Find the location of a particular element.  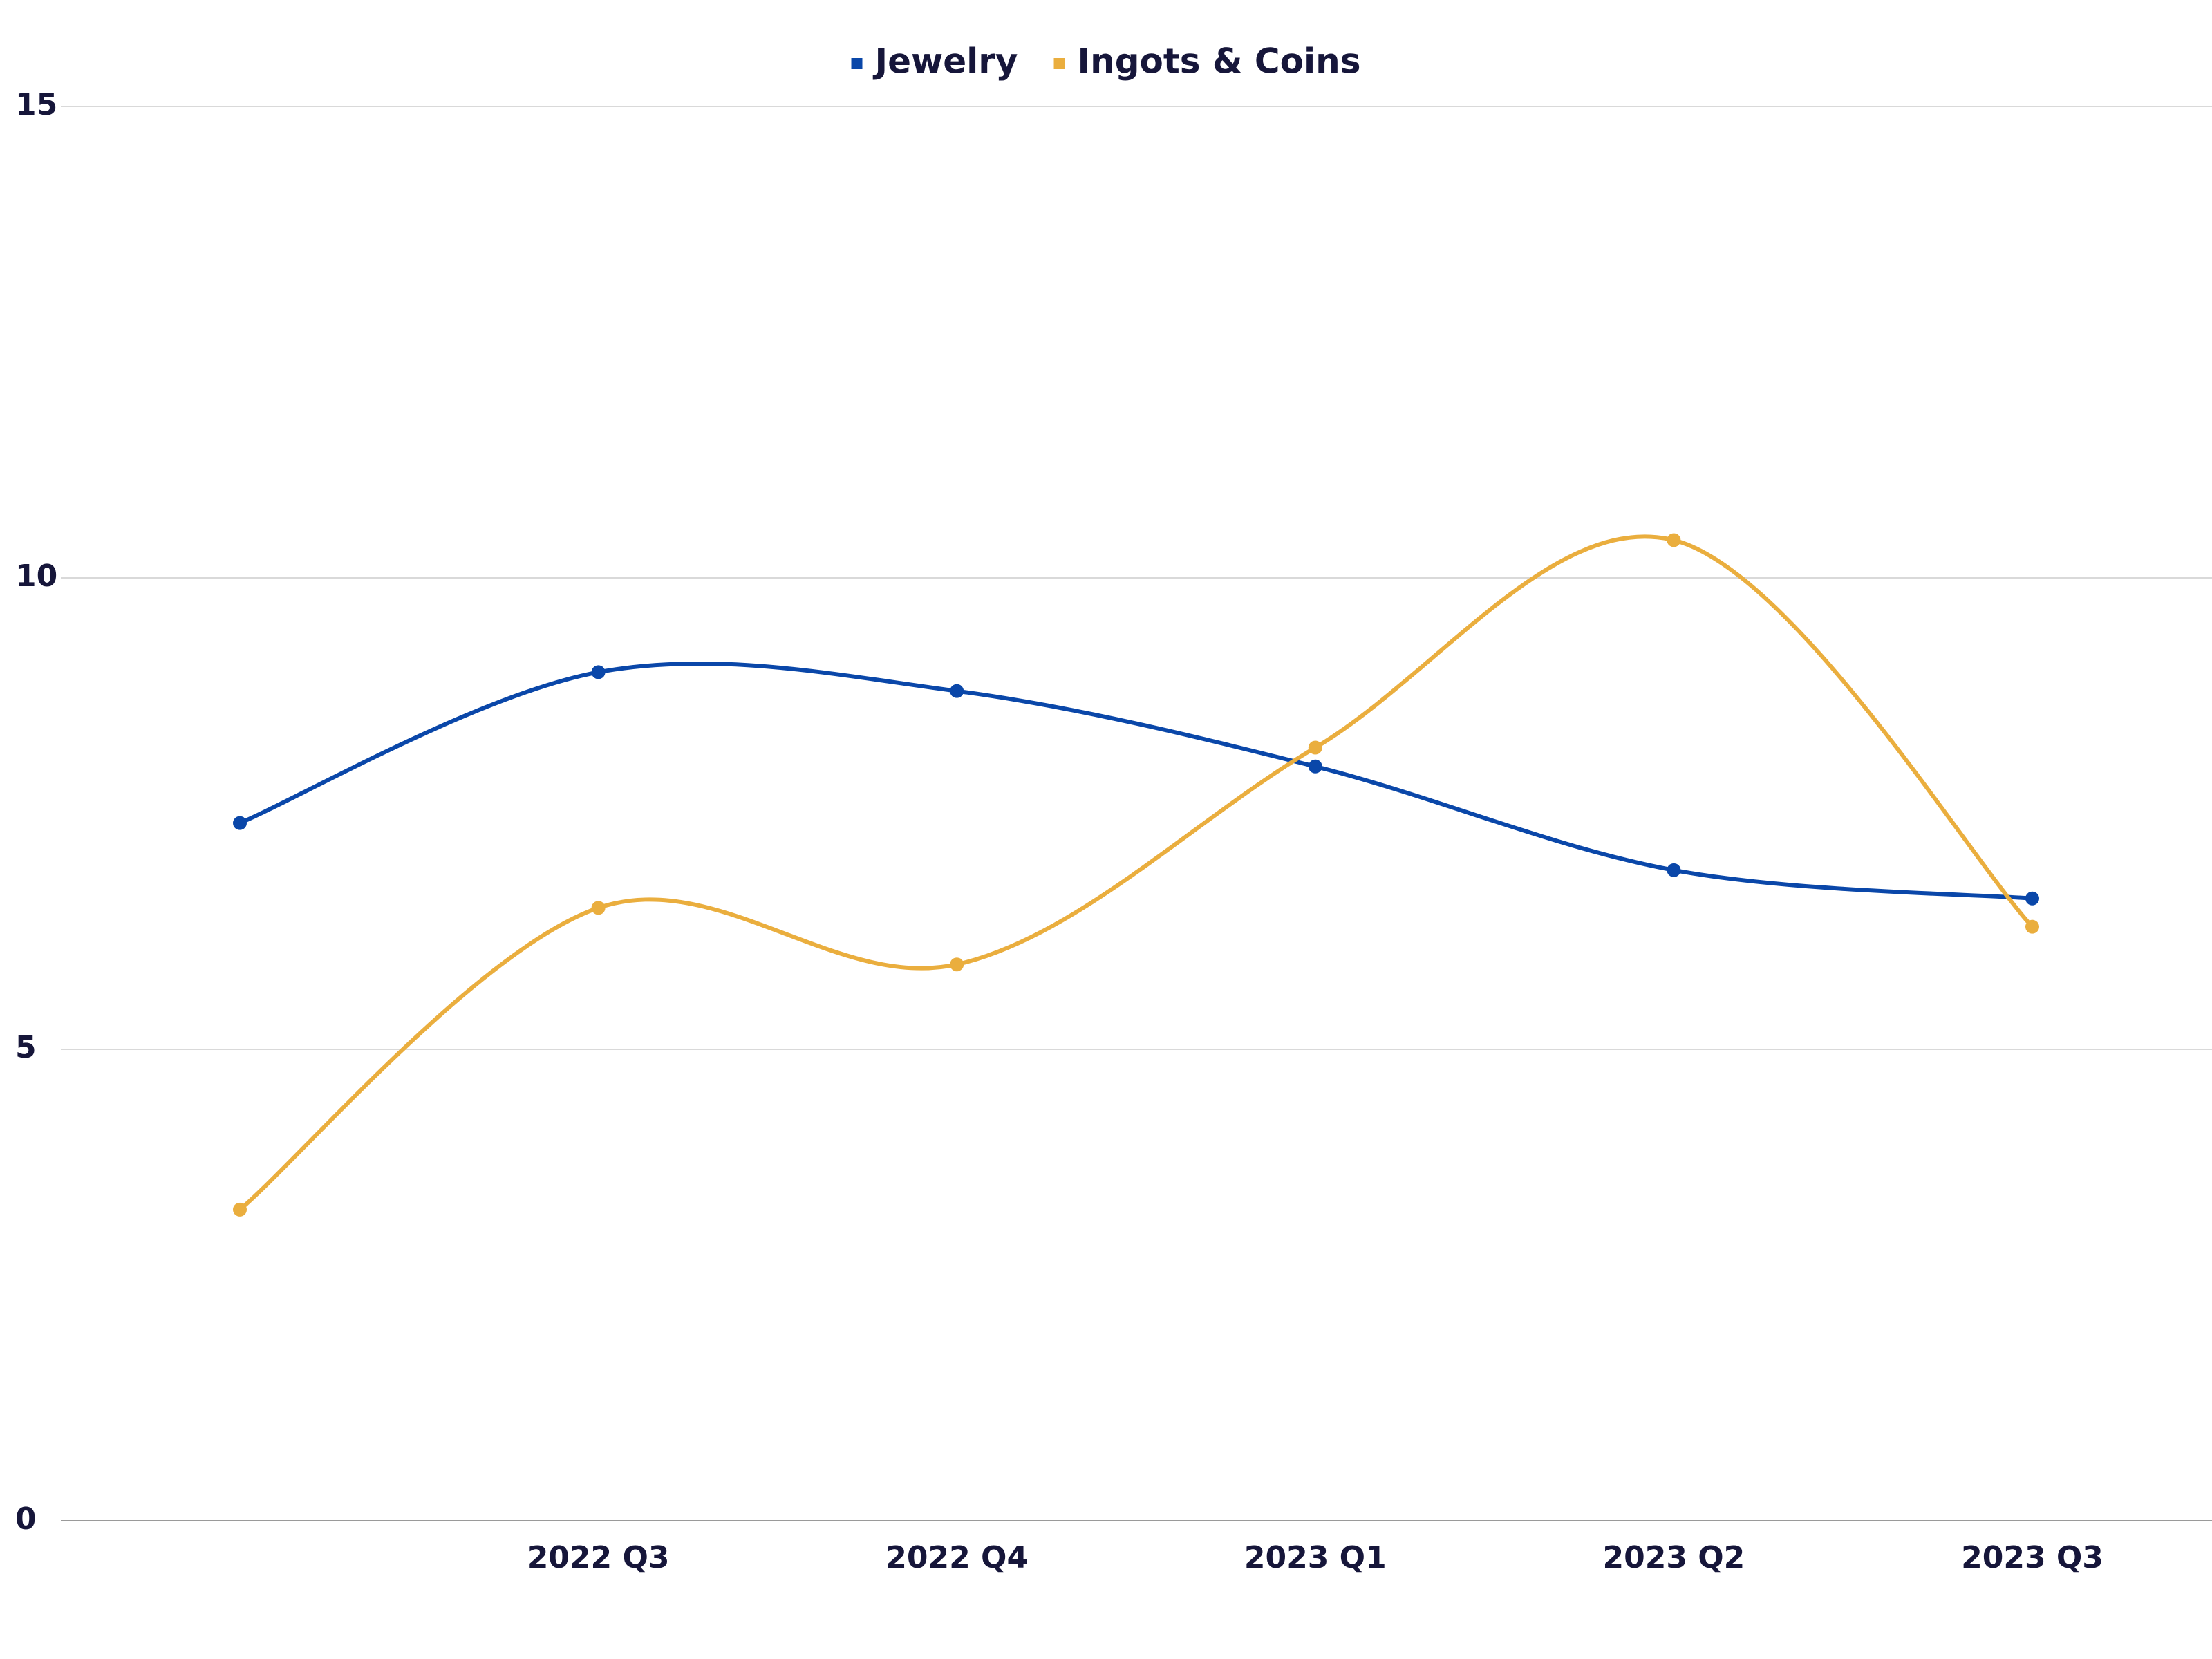

series-line-jewelry is located at coordinates (1136, 781).